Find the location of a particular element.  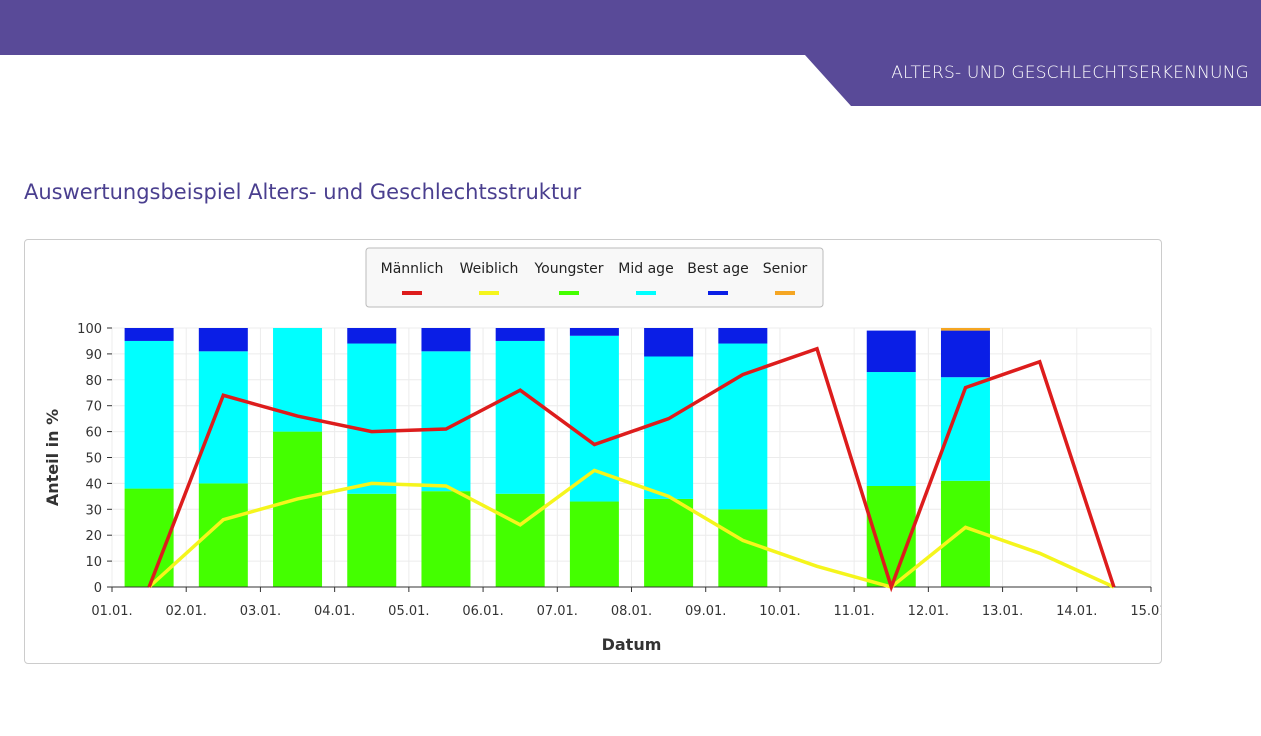

y-tick-label: 60 is located at coordinates (93, 433).